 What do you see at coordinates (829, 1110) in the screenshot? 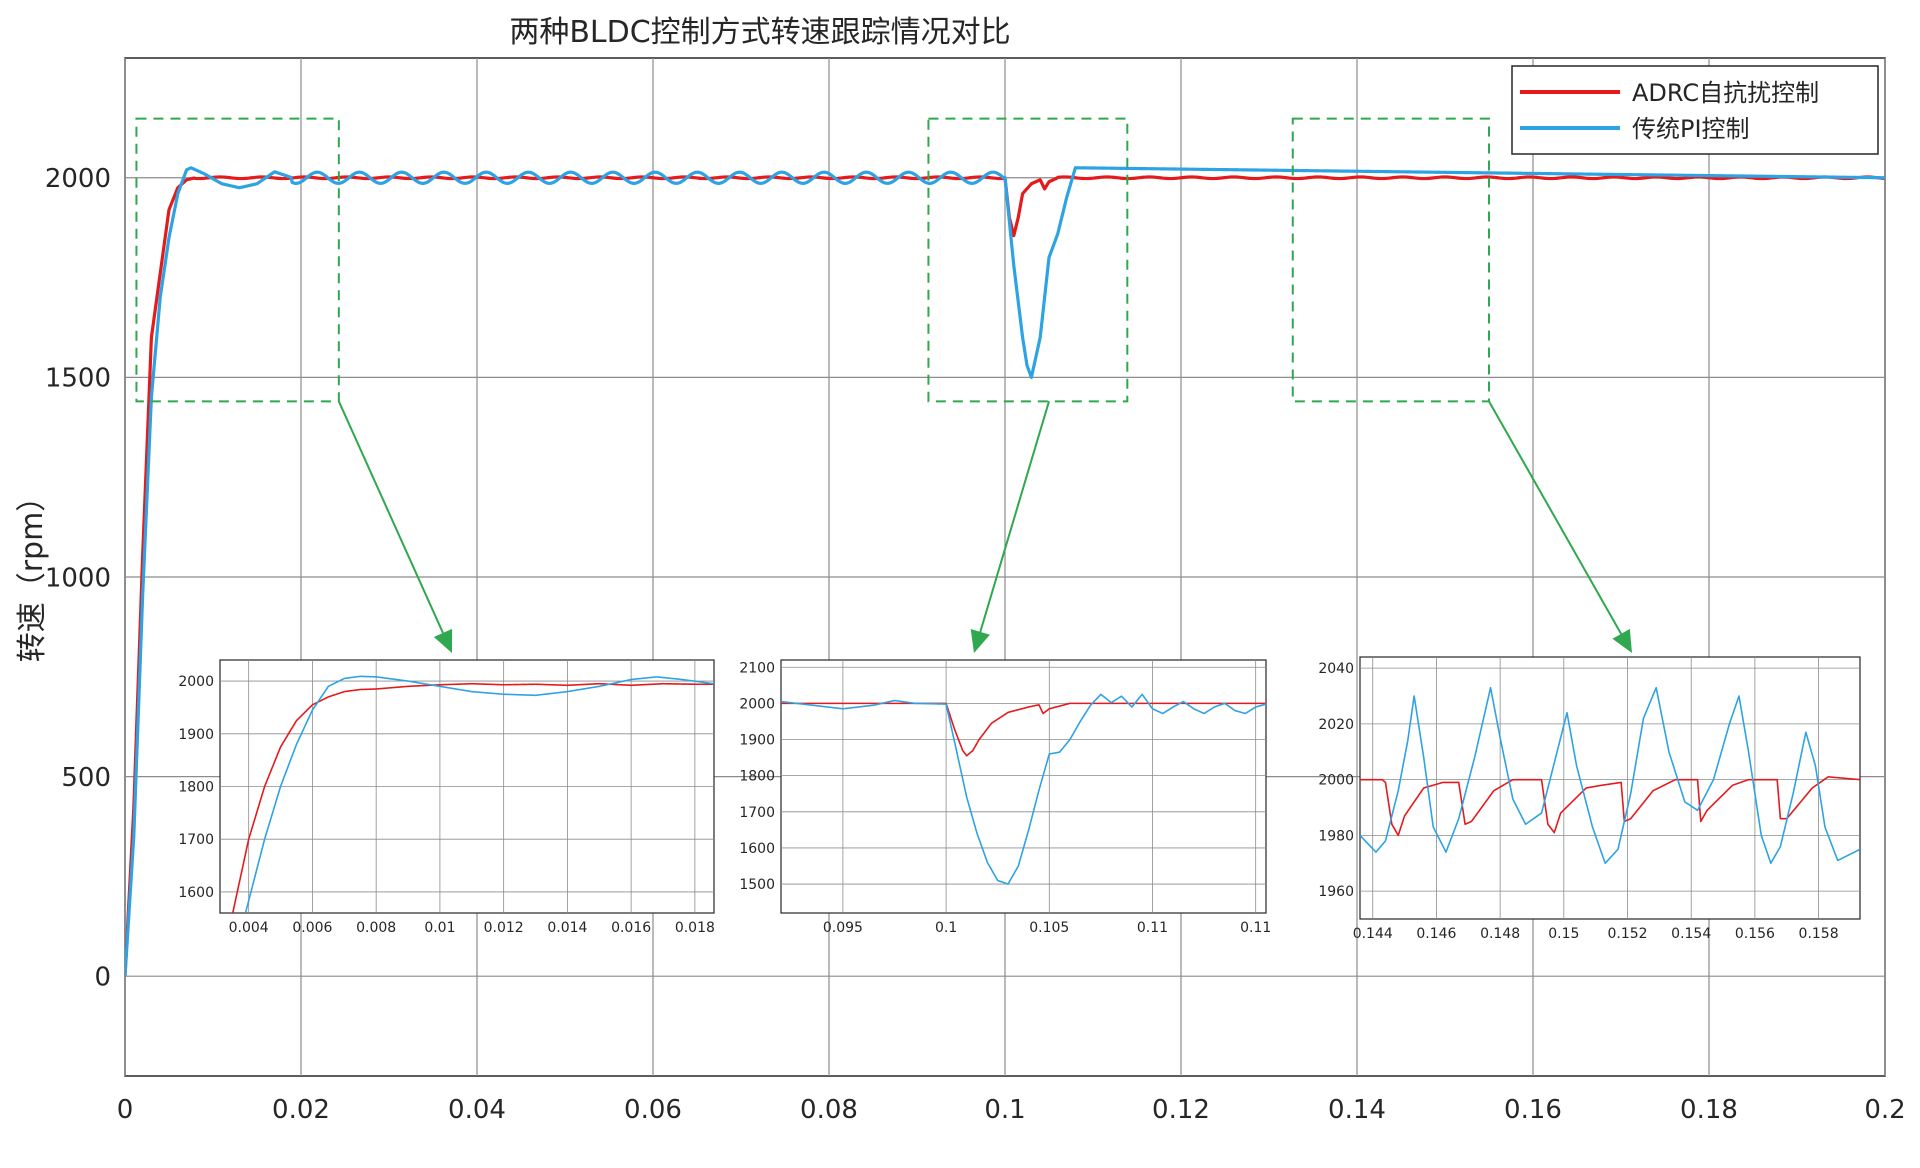
I see `main-x-tick-label: 0.08` at bounding box center [829, 1110].